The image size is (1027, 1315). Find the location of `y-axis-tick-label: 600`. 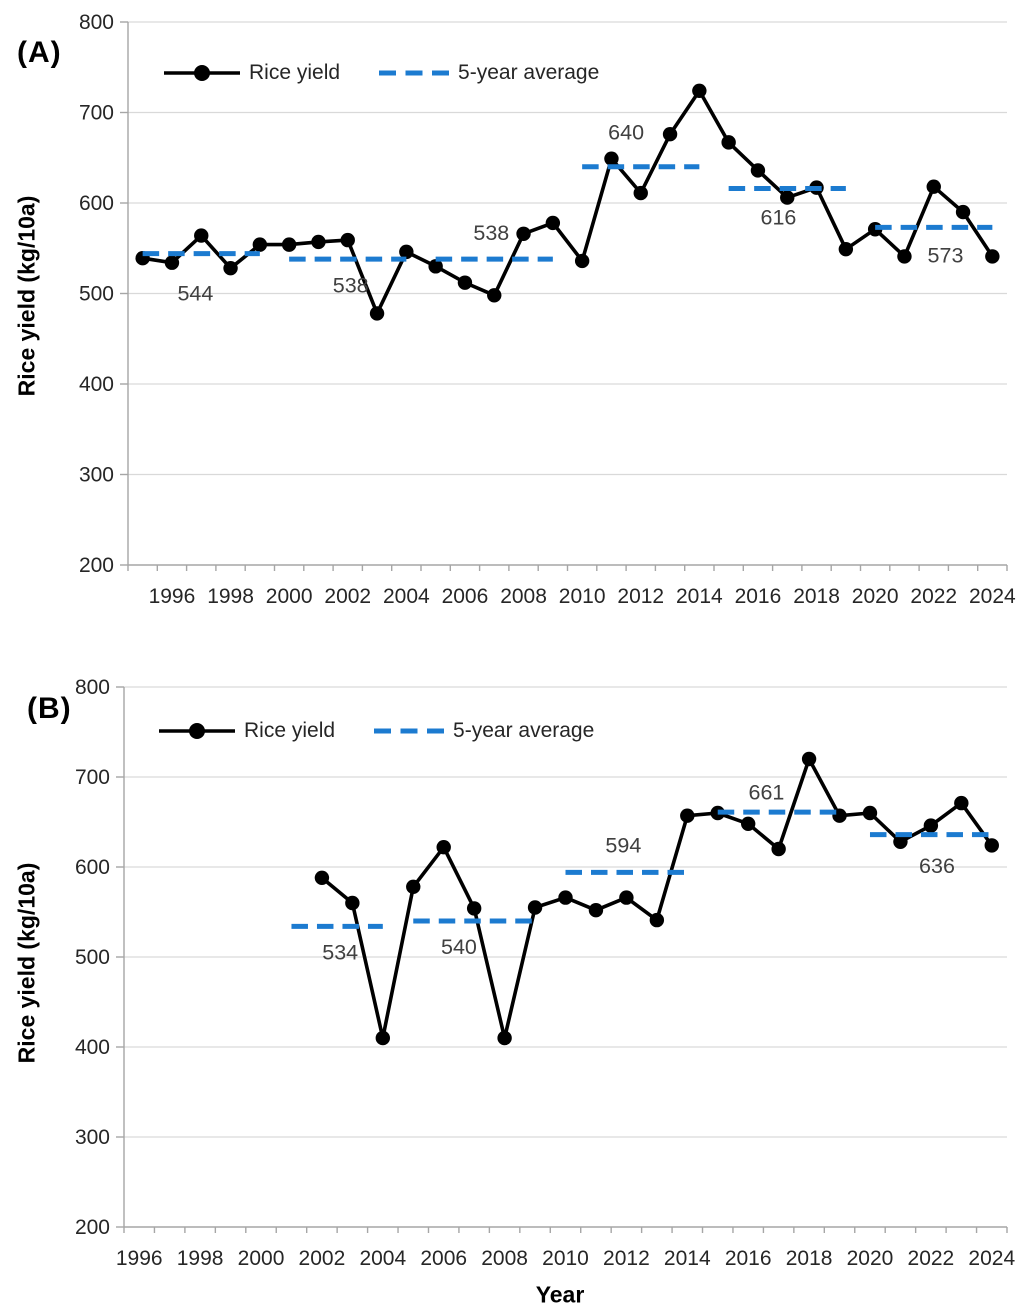

y-axis-tick-label: 600 is located at coordinates (92, 867).